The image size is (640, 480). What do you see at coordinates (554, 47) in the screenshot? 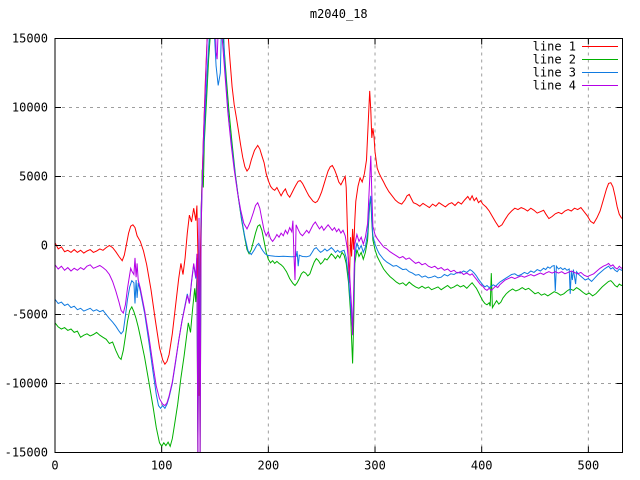
I see `legend-label-1: line 1` at bounding box center [554, 47].